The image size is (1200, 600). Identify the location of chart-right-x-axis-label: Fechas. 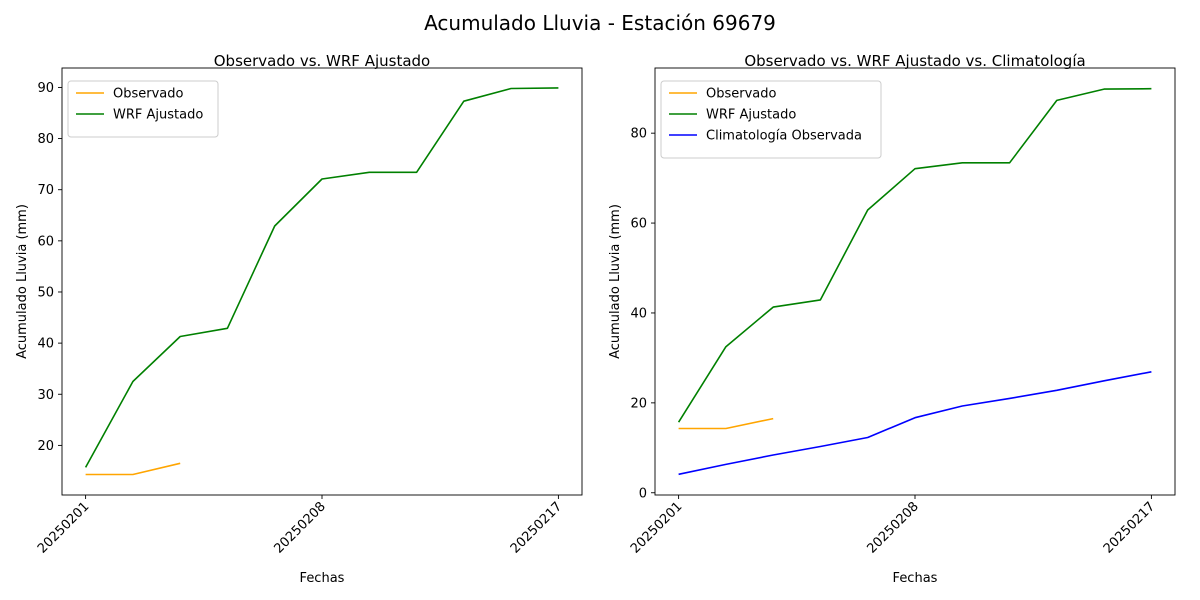
(915, 578).